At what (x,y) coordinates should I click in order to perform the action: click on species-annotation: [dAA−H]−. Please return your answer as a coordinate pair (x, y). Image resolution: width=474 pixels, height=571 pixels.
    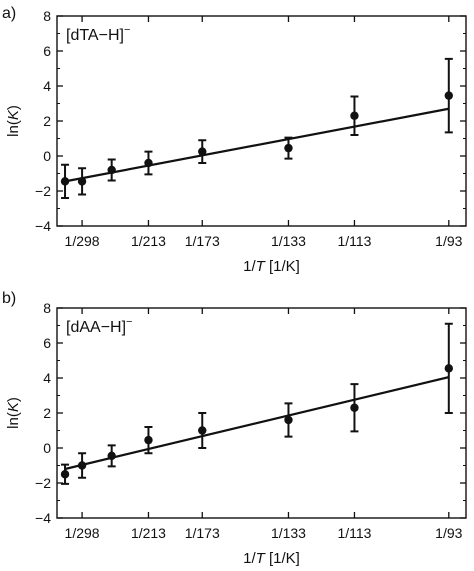
    Looking at the image, I should click on (99, 326).